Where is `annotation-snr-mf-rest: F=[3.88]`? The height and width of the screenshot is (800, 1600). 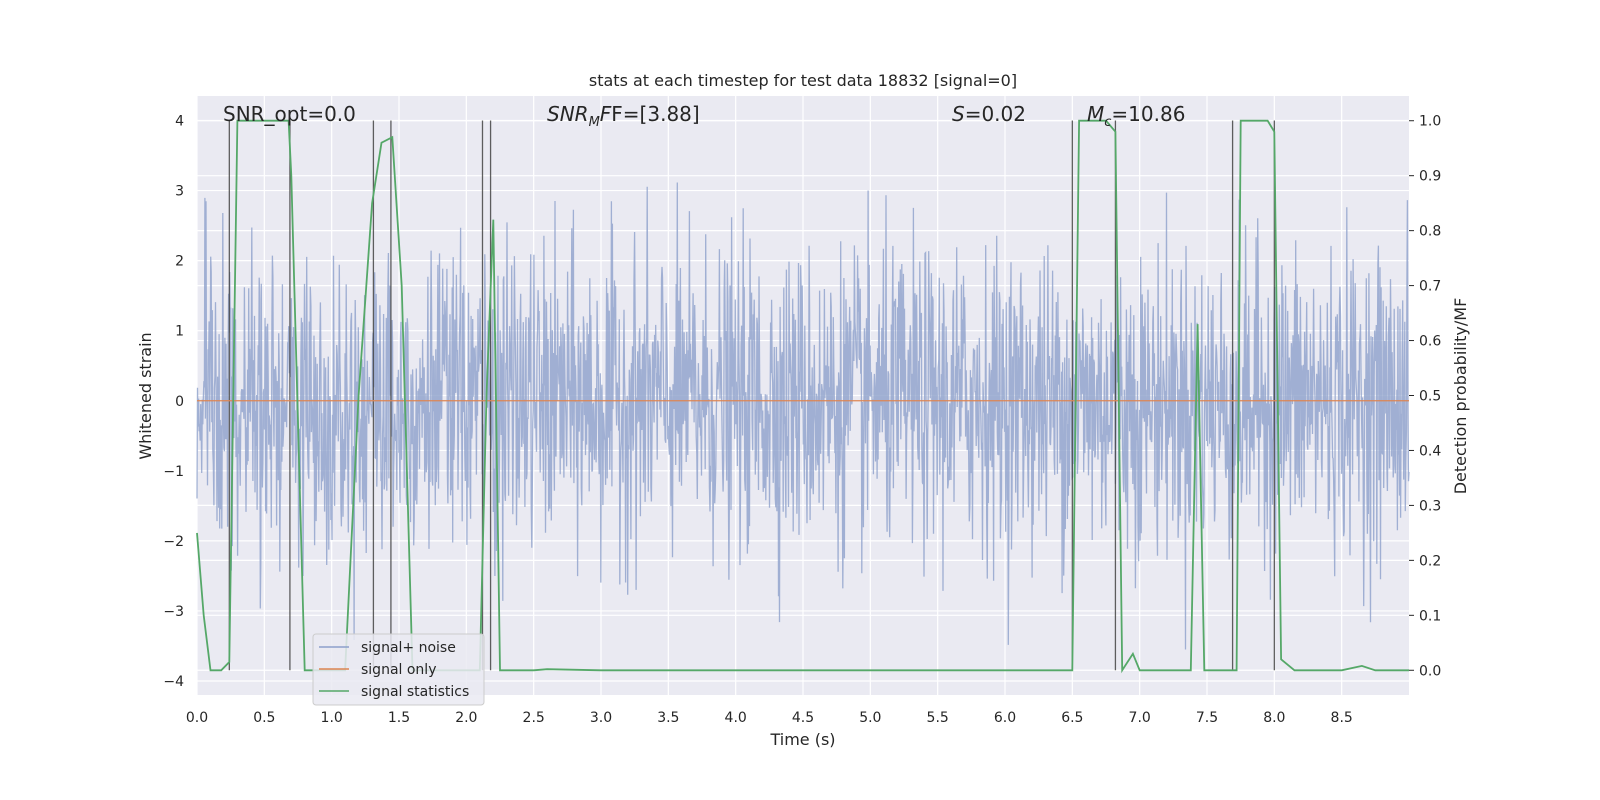 annotation-snr-mf-rest: F=[3.88] is located at coordinates (655, 114).